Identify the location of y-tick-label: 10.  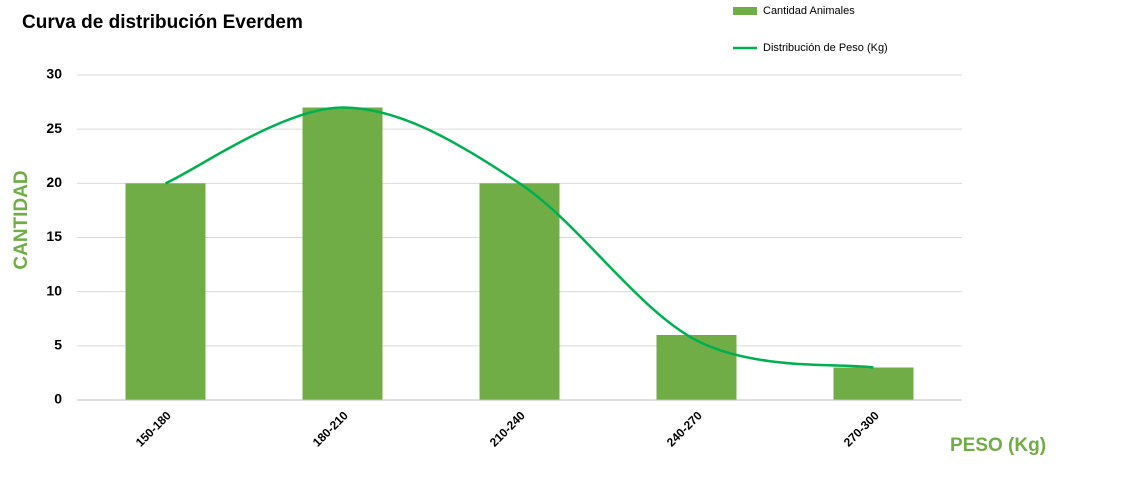
(54, 290).